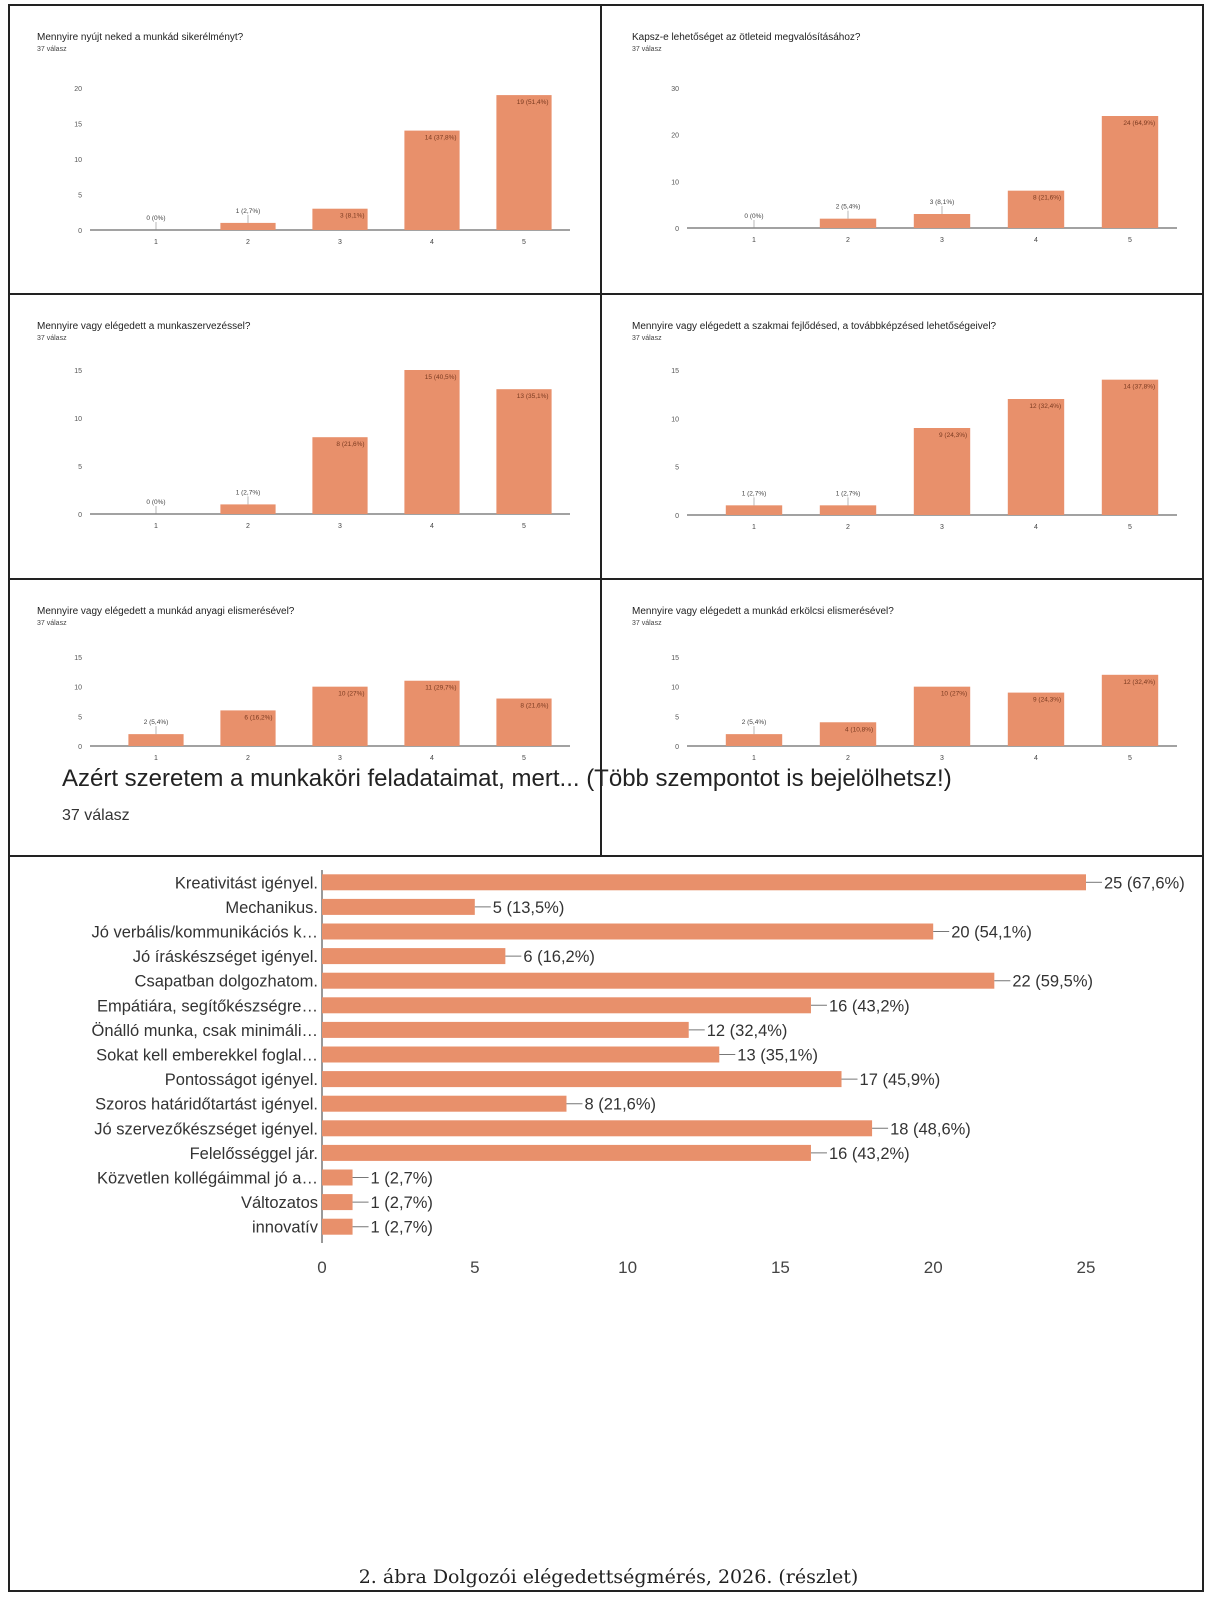 This screenshot has height=1599, width=1217. Describe the element at coordinates (241, 1080) in the screenshot. I see `category-label: Pontosságot igényel.` at that location.